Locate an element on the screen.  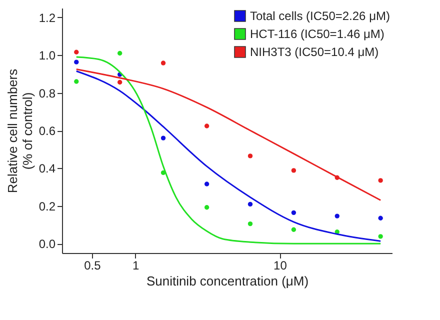
y-tick-label: 0.2 is located at coordinates (47, 206).